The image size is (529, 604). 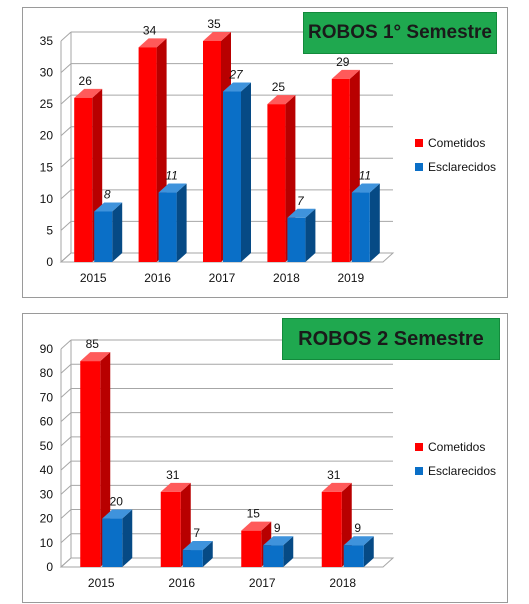 What do you see at coordinates (171, 176) in the screenshot?
I see `data-label-esclarecidos-2016: 11` at bounding box center [171, 176].